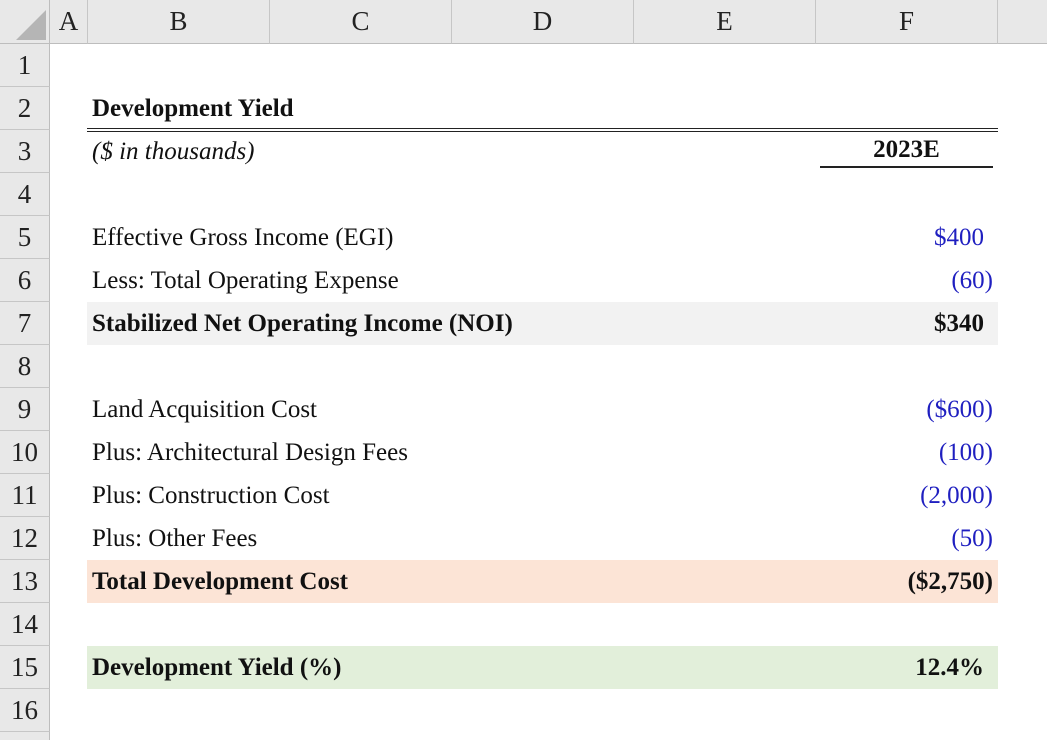  I want to click on row-header-4: 4, so click(25, 194).